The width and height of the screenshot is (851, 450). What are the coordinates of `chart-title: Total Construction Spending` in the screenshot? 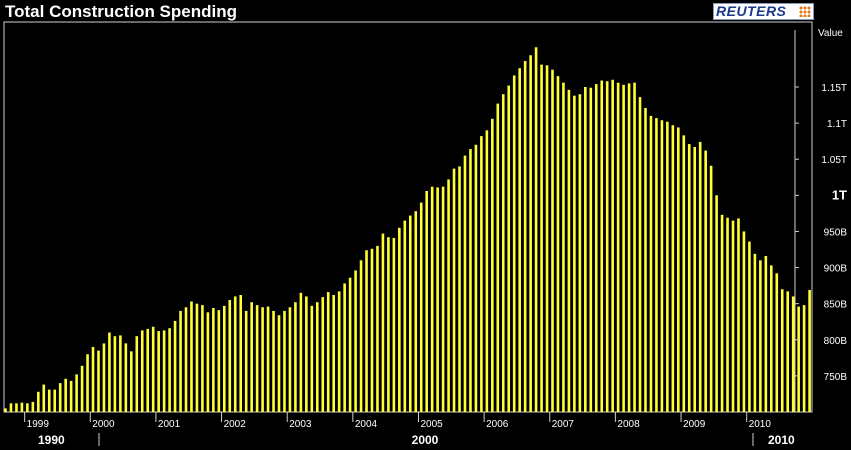 It's located at (121, 11).